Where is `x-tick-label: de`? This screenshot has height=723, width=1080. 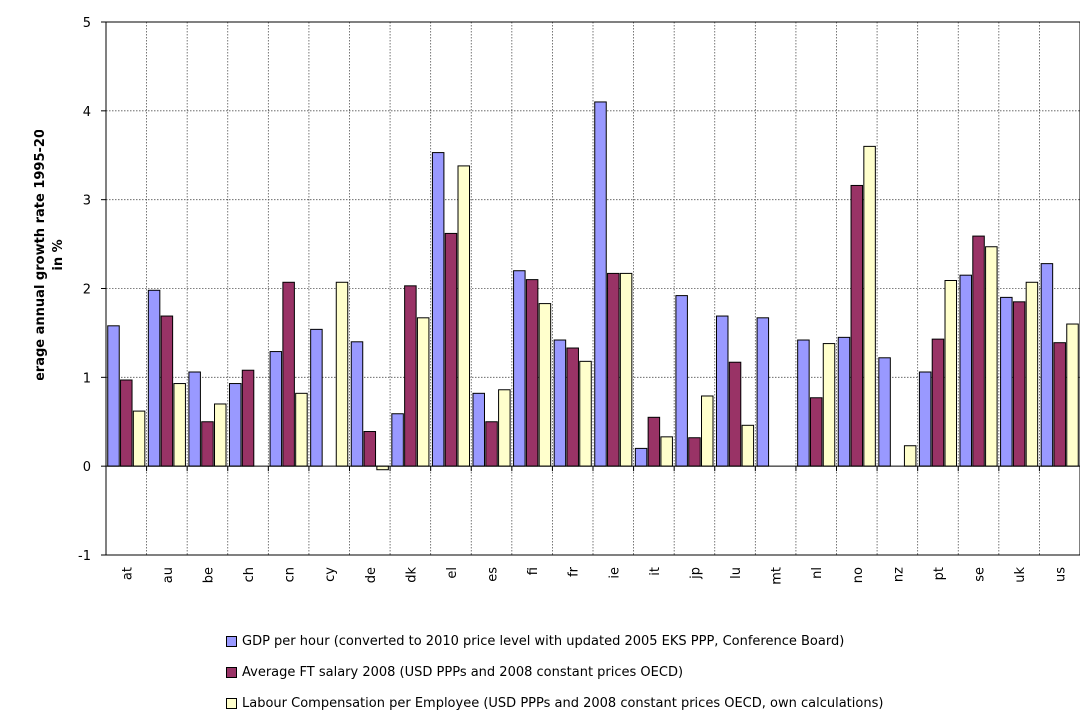
x-tick-label: de is located at coordinates (371, 575).